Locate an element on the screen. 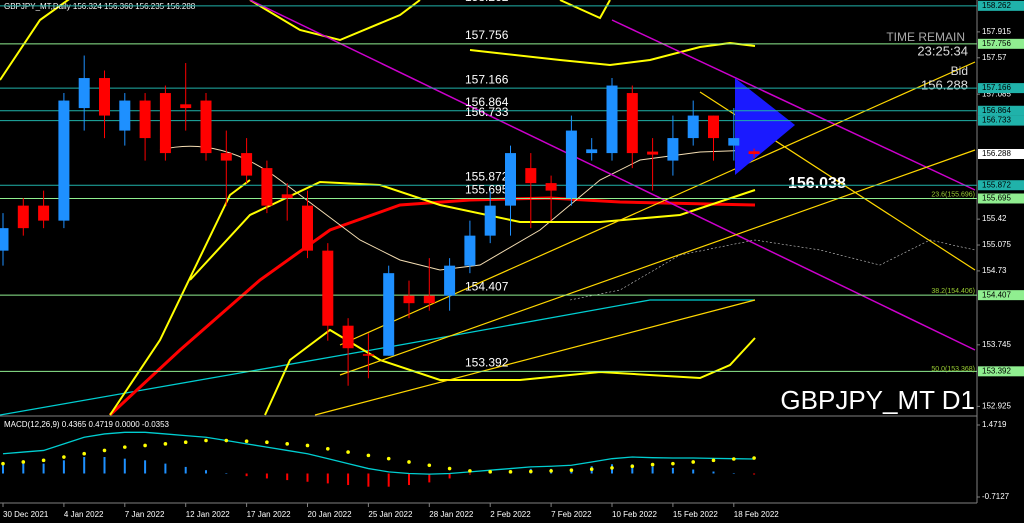 This screenshot has width=1024, height=523. y-tick-label: 153.745 is located at coordinates (996, 344).